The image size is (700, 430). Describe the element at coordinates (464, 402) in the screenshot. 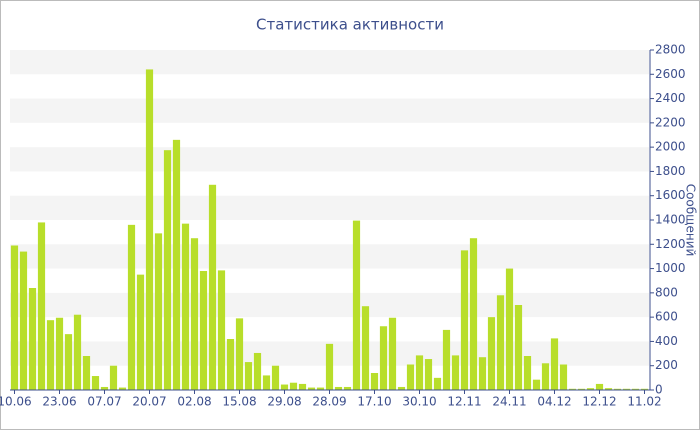

I see `x-tick-label: 12.11` at that location.